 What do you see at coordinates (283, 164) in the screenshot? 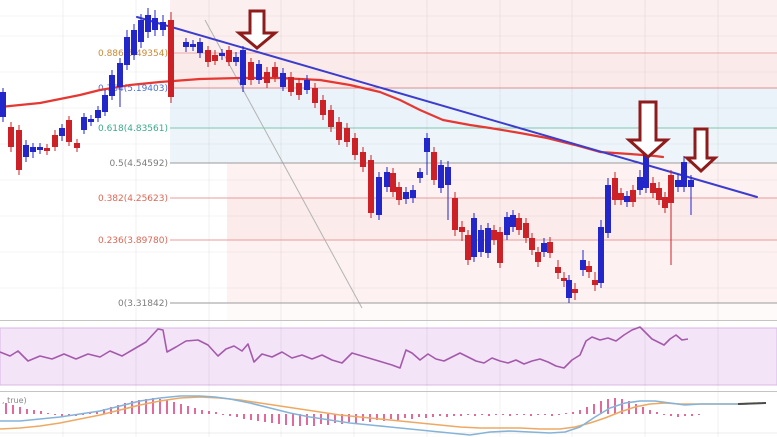
I see `secondary-trendline` at bounding box center [283, 164].